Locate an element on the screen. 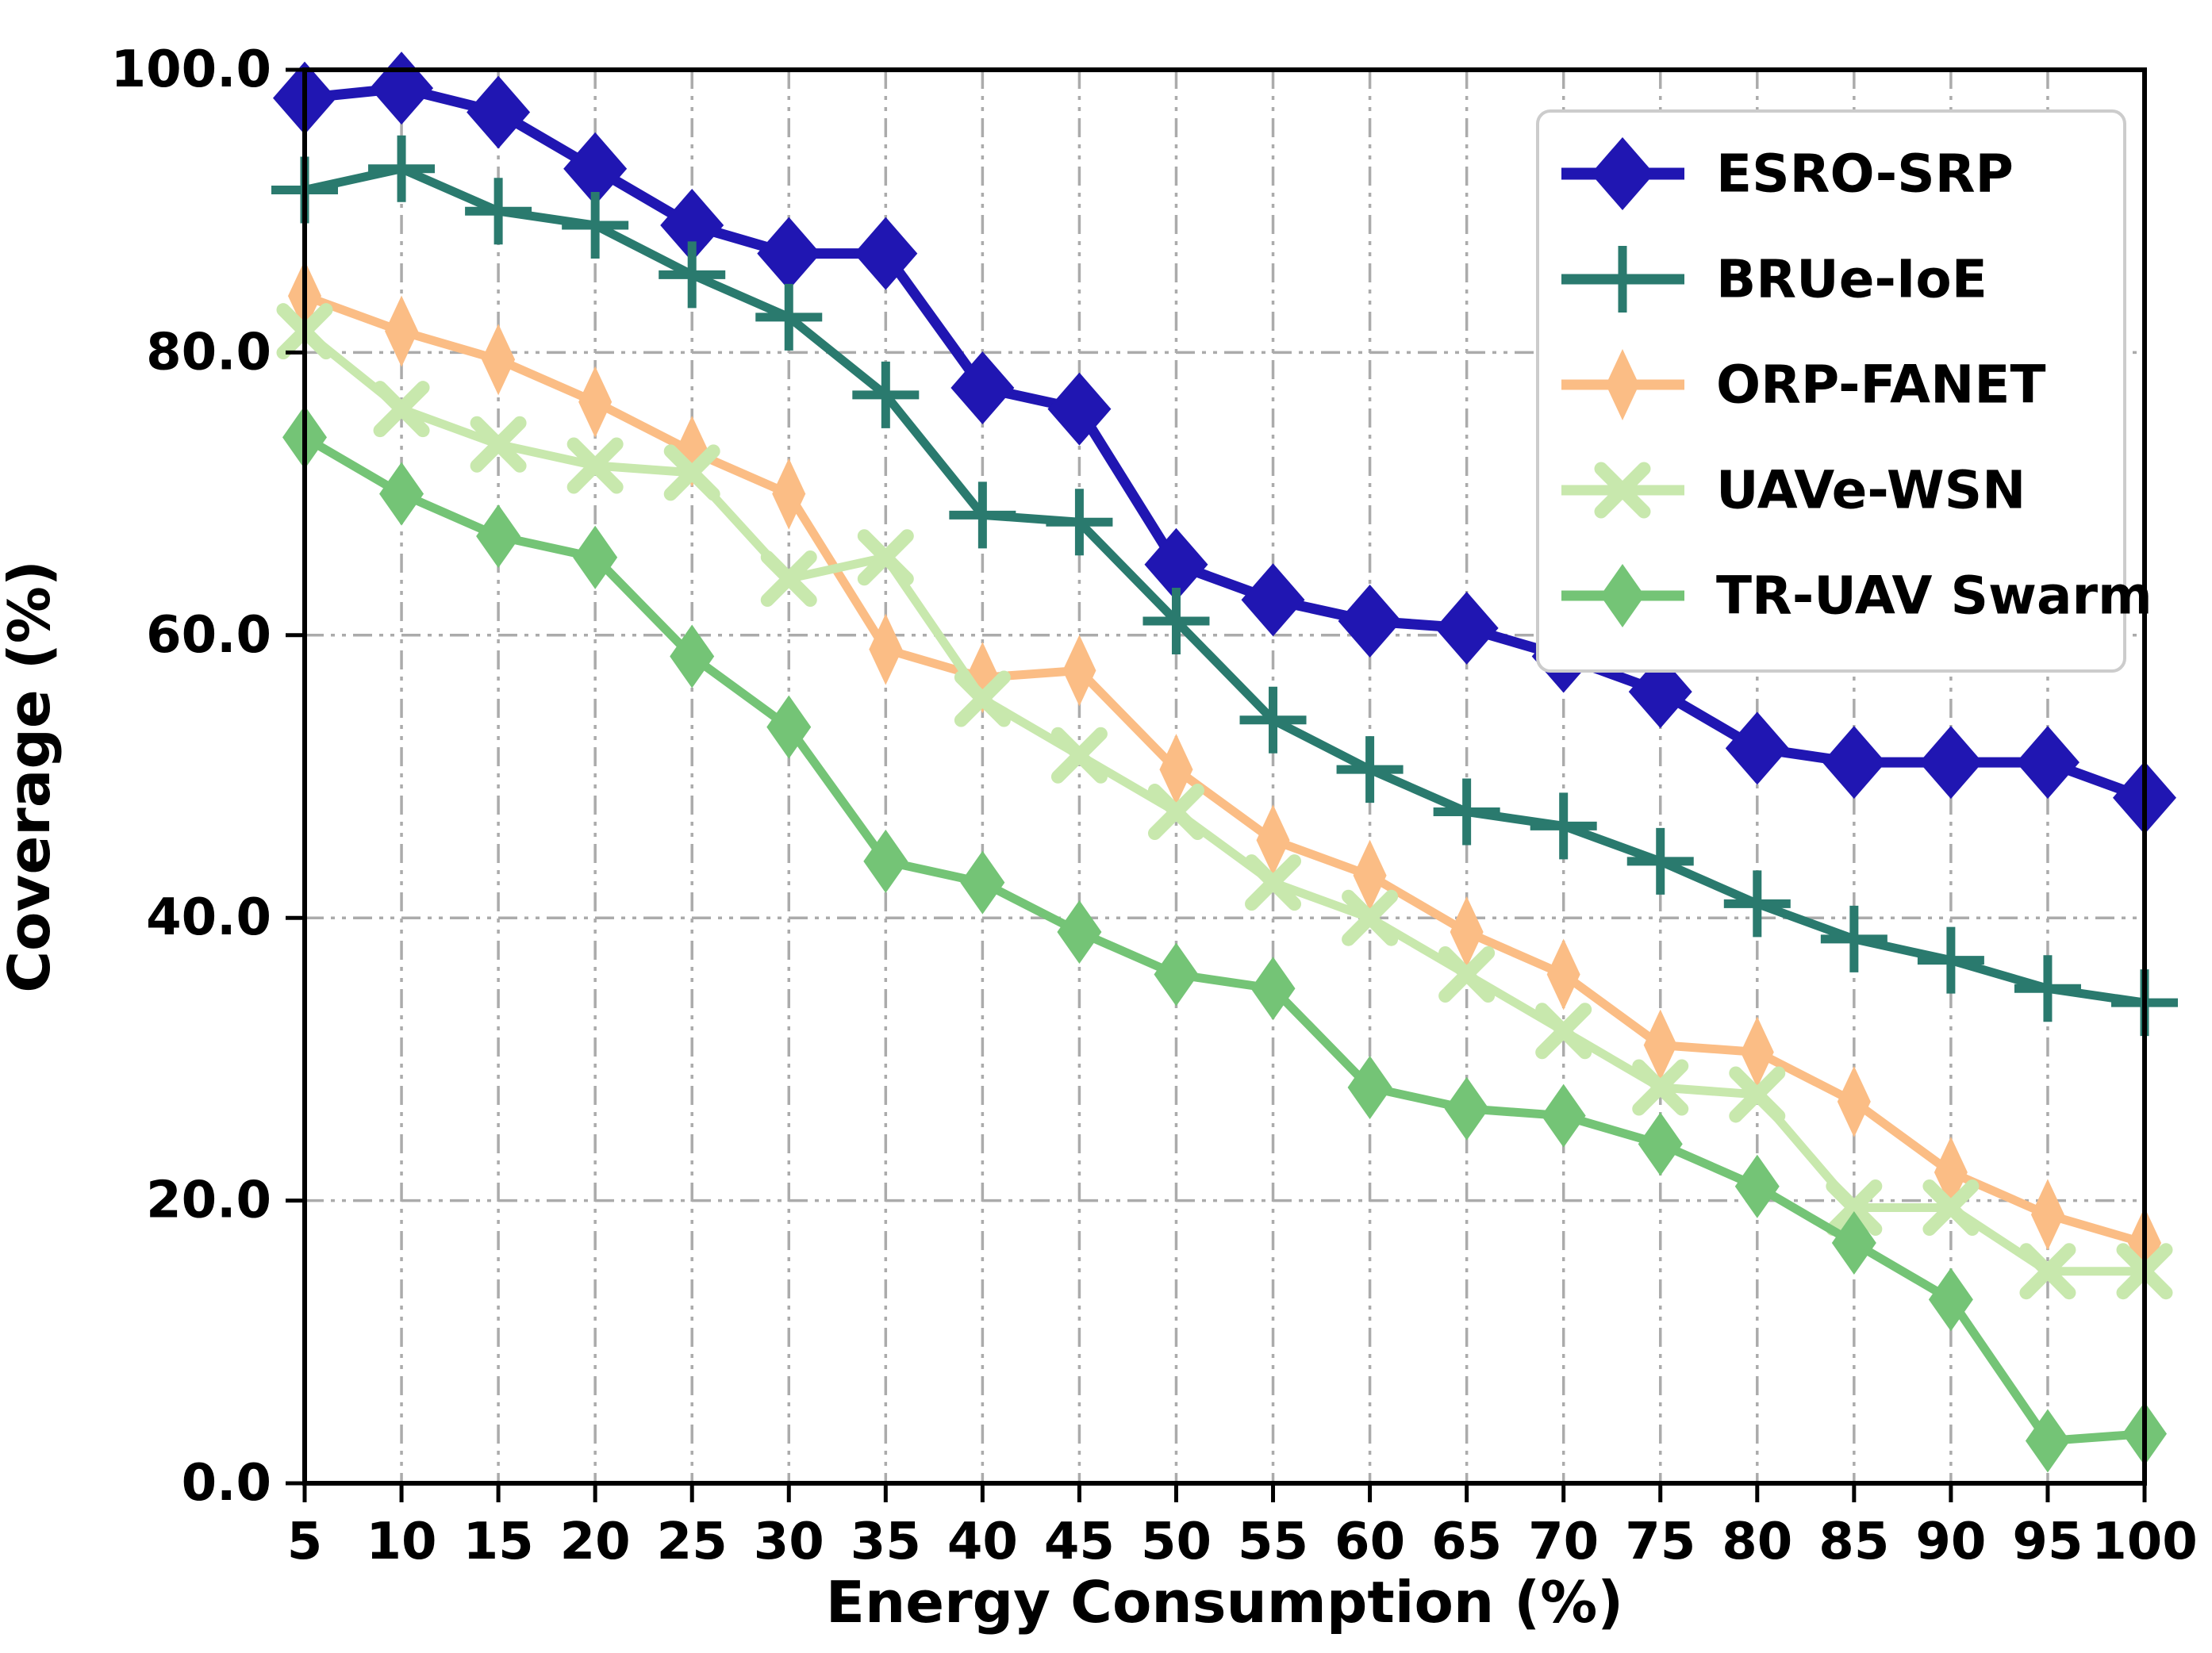 This screenshot has height=1653, width=2212. legend-box is located at coordinates (1831, 391).